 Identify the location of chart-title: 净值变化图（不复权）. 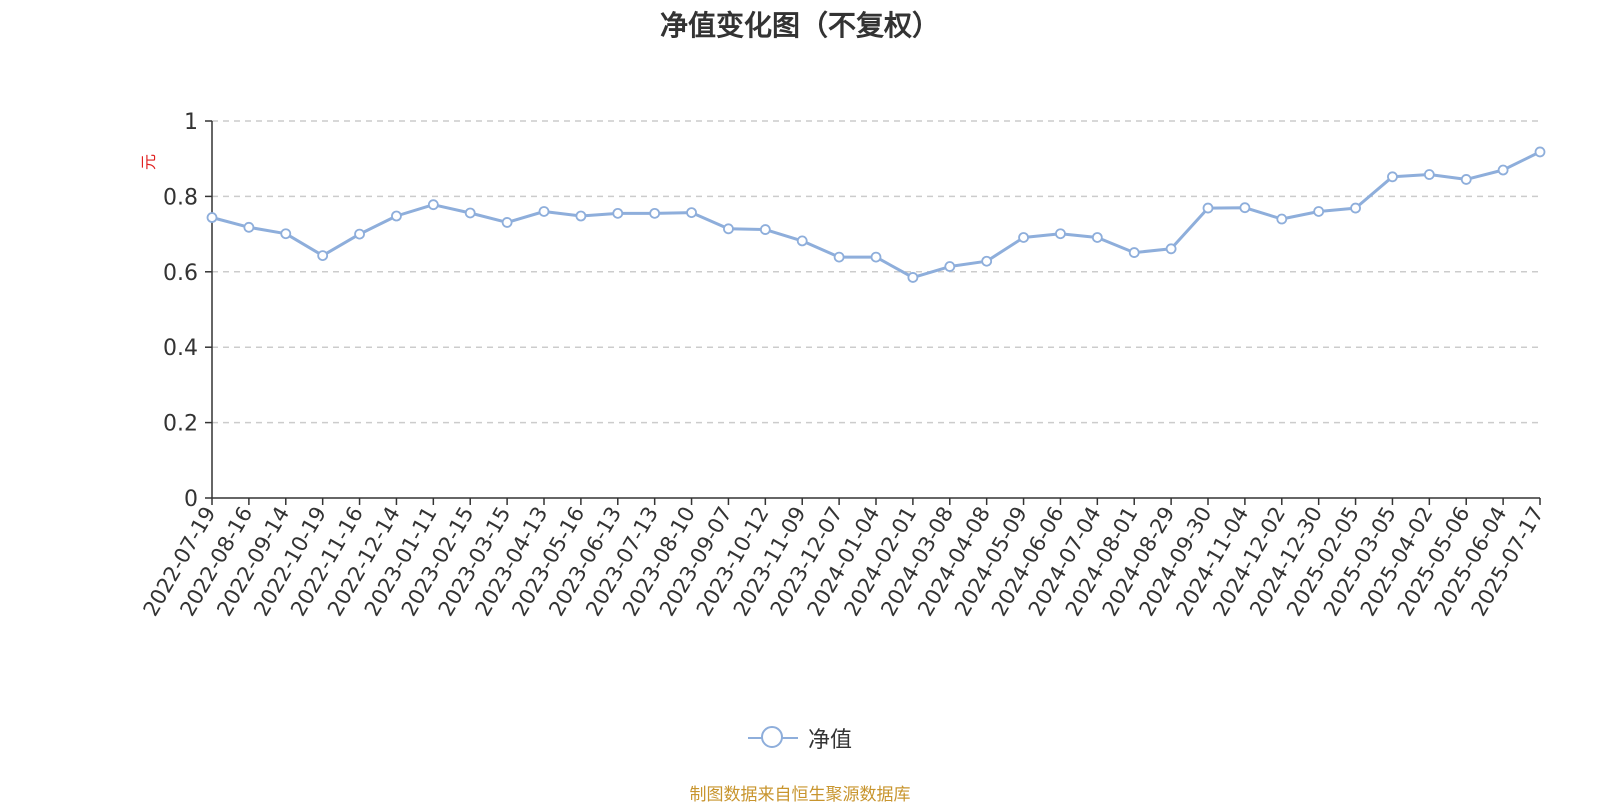
(799, 25).